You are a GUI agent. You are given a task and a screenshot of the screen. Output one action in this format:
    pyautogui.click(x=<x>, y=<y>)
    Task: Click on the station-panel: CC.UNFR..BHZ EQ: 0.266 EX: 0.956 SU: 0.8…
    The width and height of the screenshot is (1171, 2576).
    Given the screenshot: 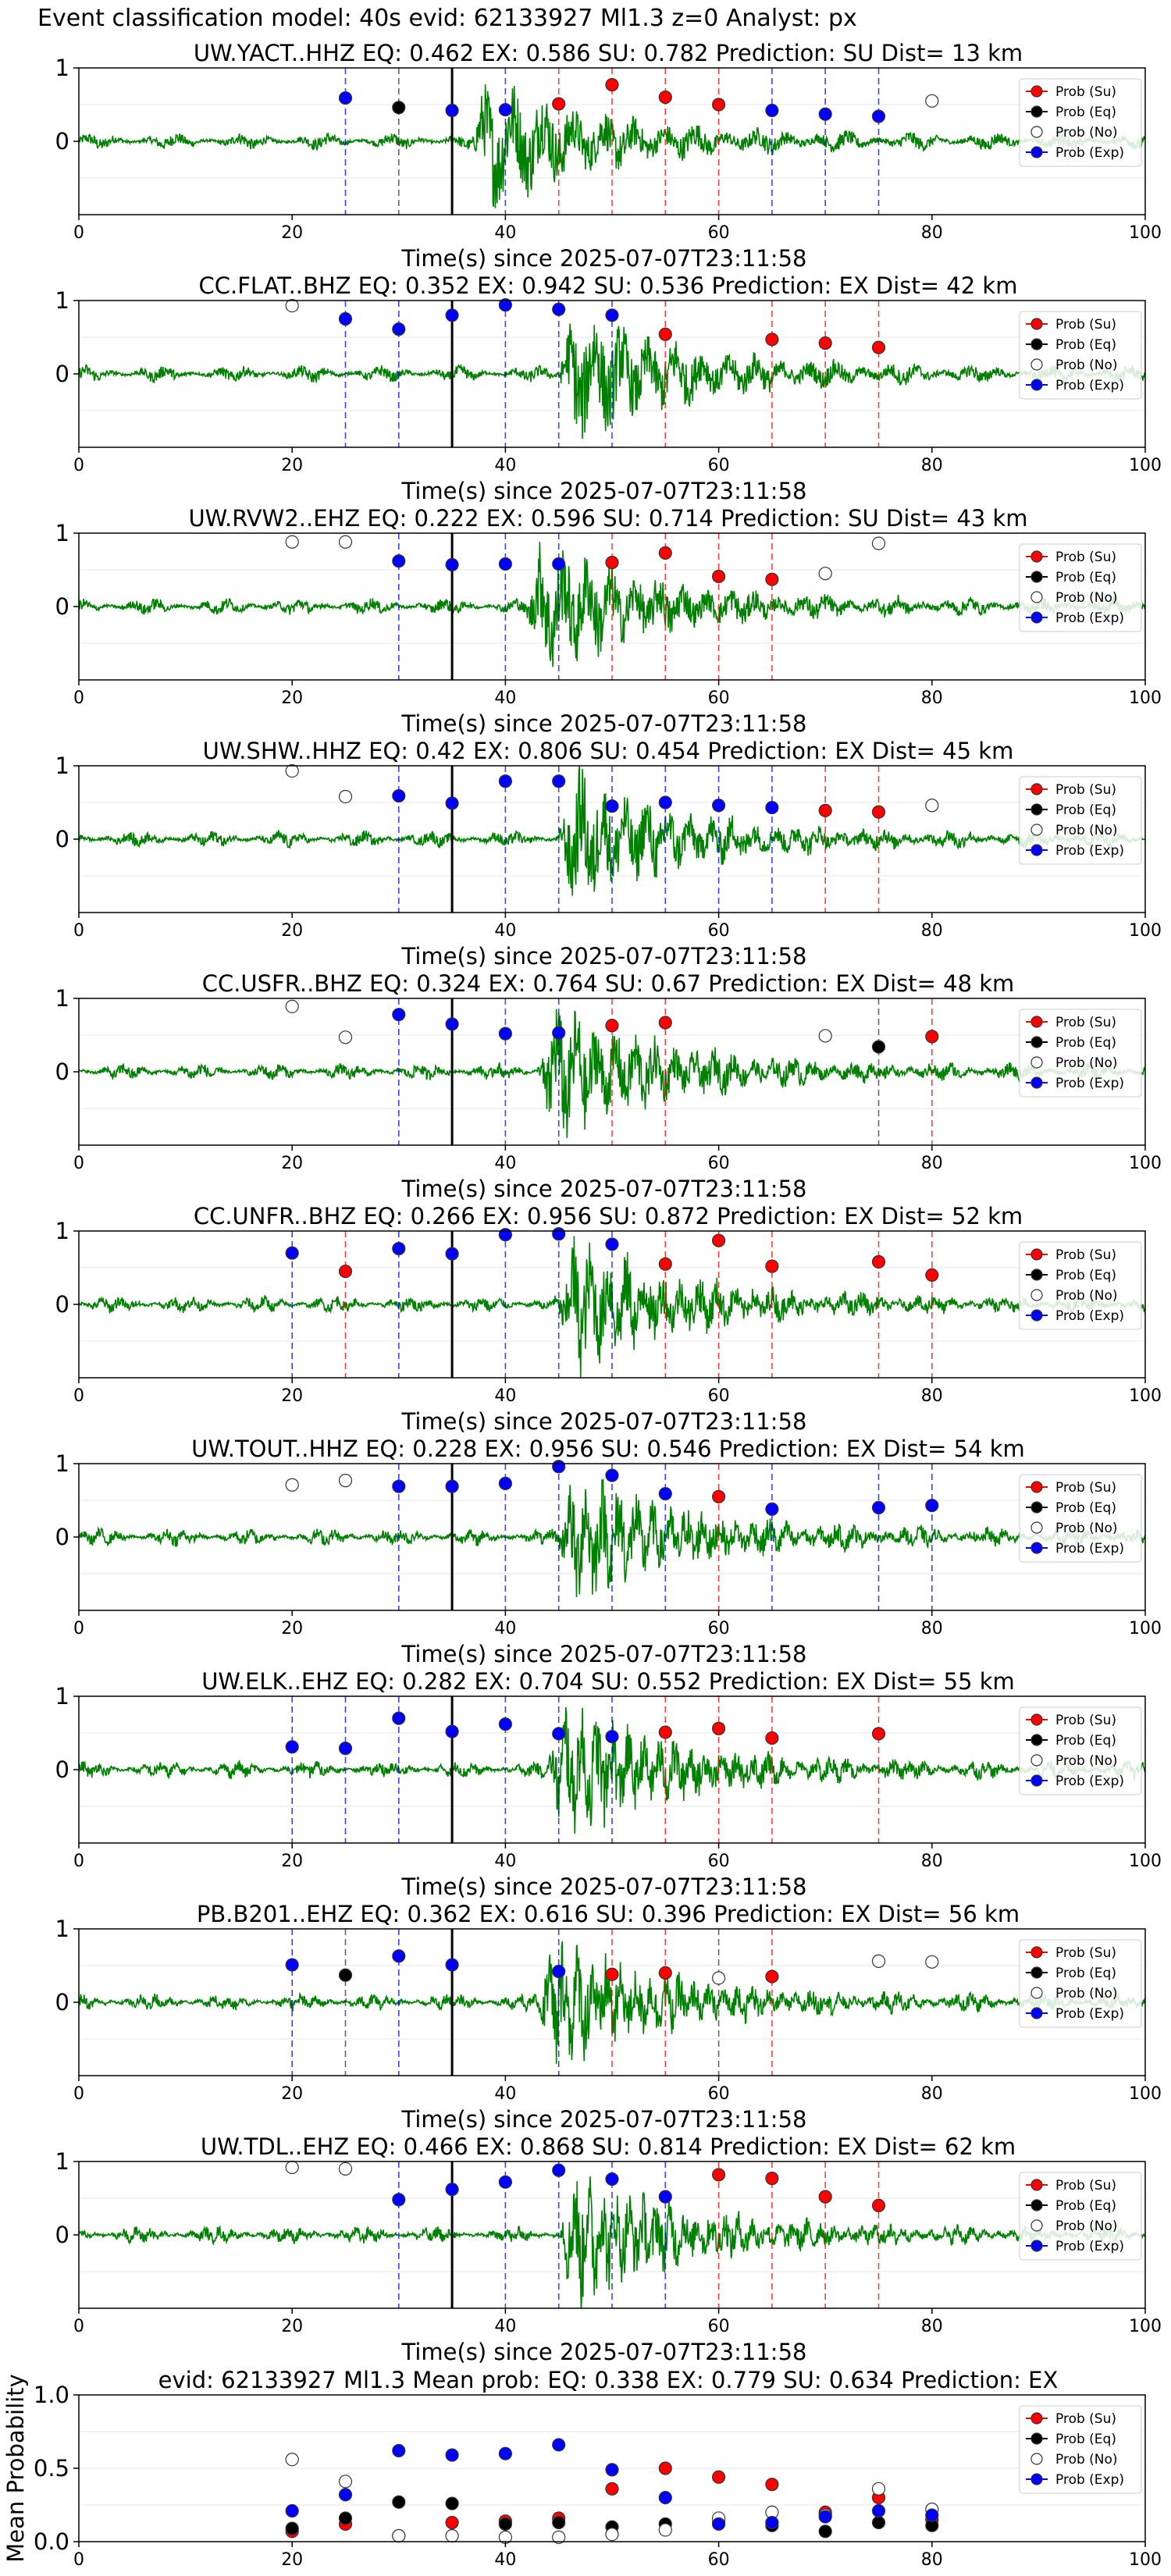 What is the action you would take?
    pyautogui.click(x=608, y=1319)
    